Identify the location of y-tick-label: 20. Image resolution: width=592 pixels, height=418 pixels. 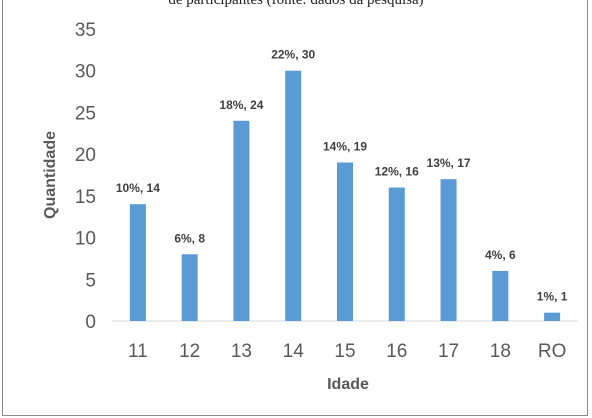
(85, 155).